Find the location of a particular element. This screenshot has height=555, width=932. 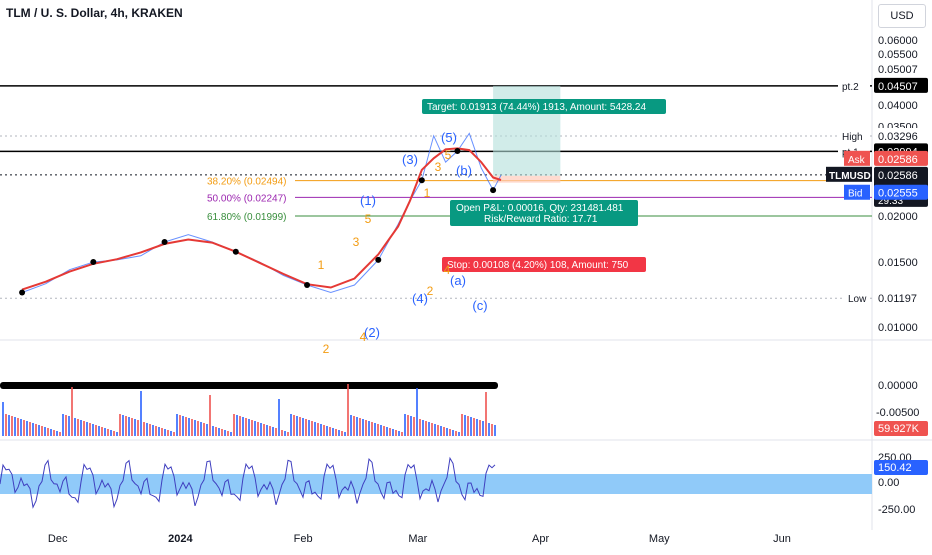

pivot-point is located at coordinates (164, 242).